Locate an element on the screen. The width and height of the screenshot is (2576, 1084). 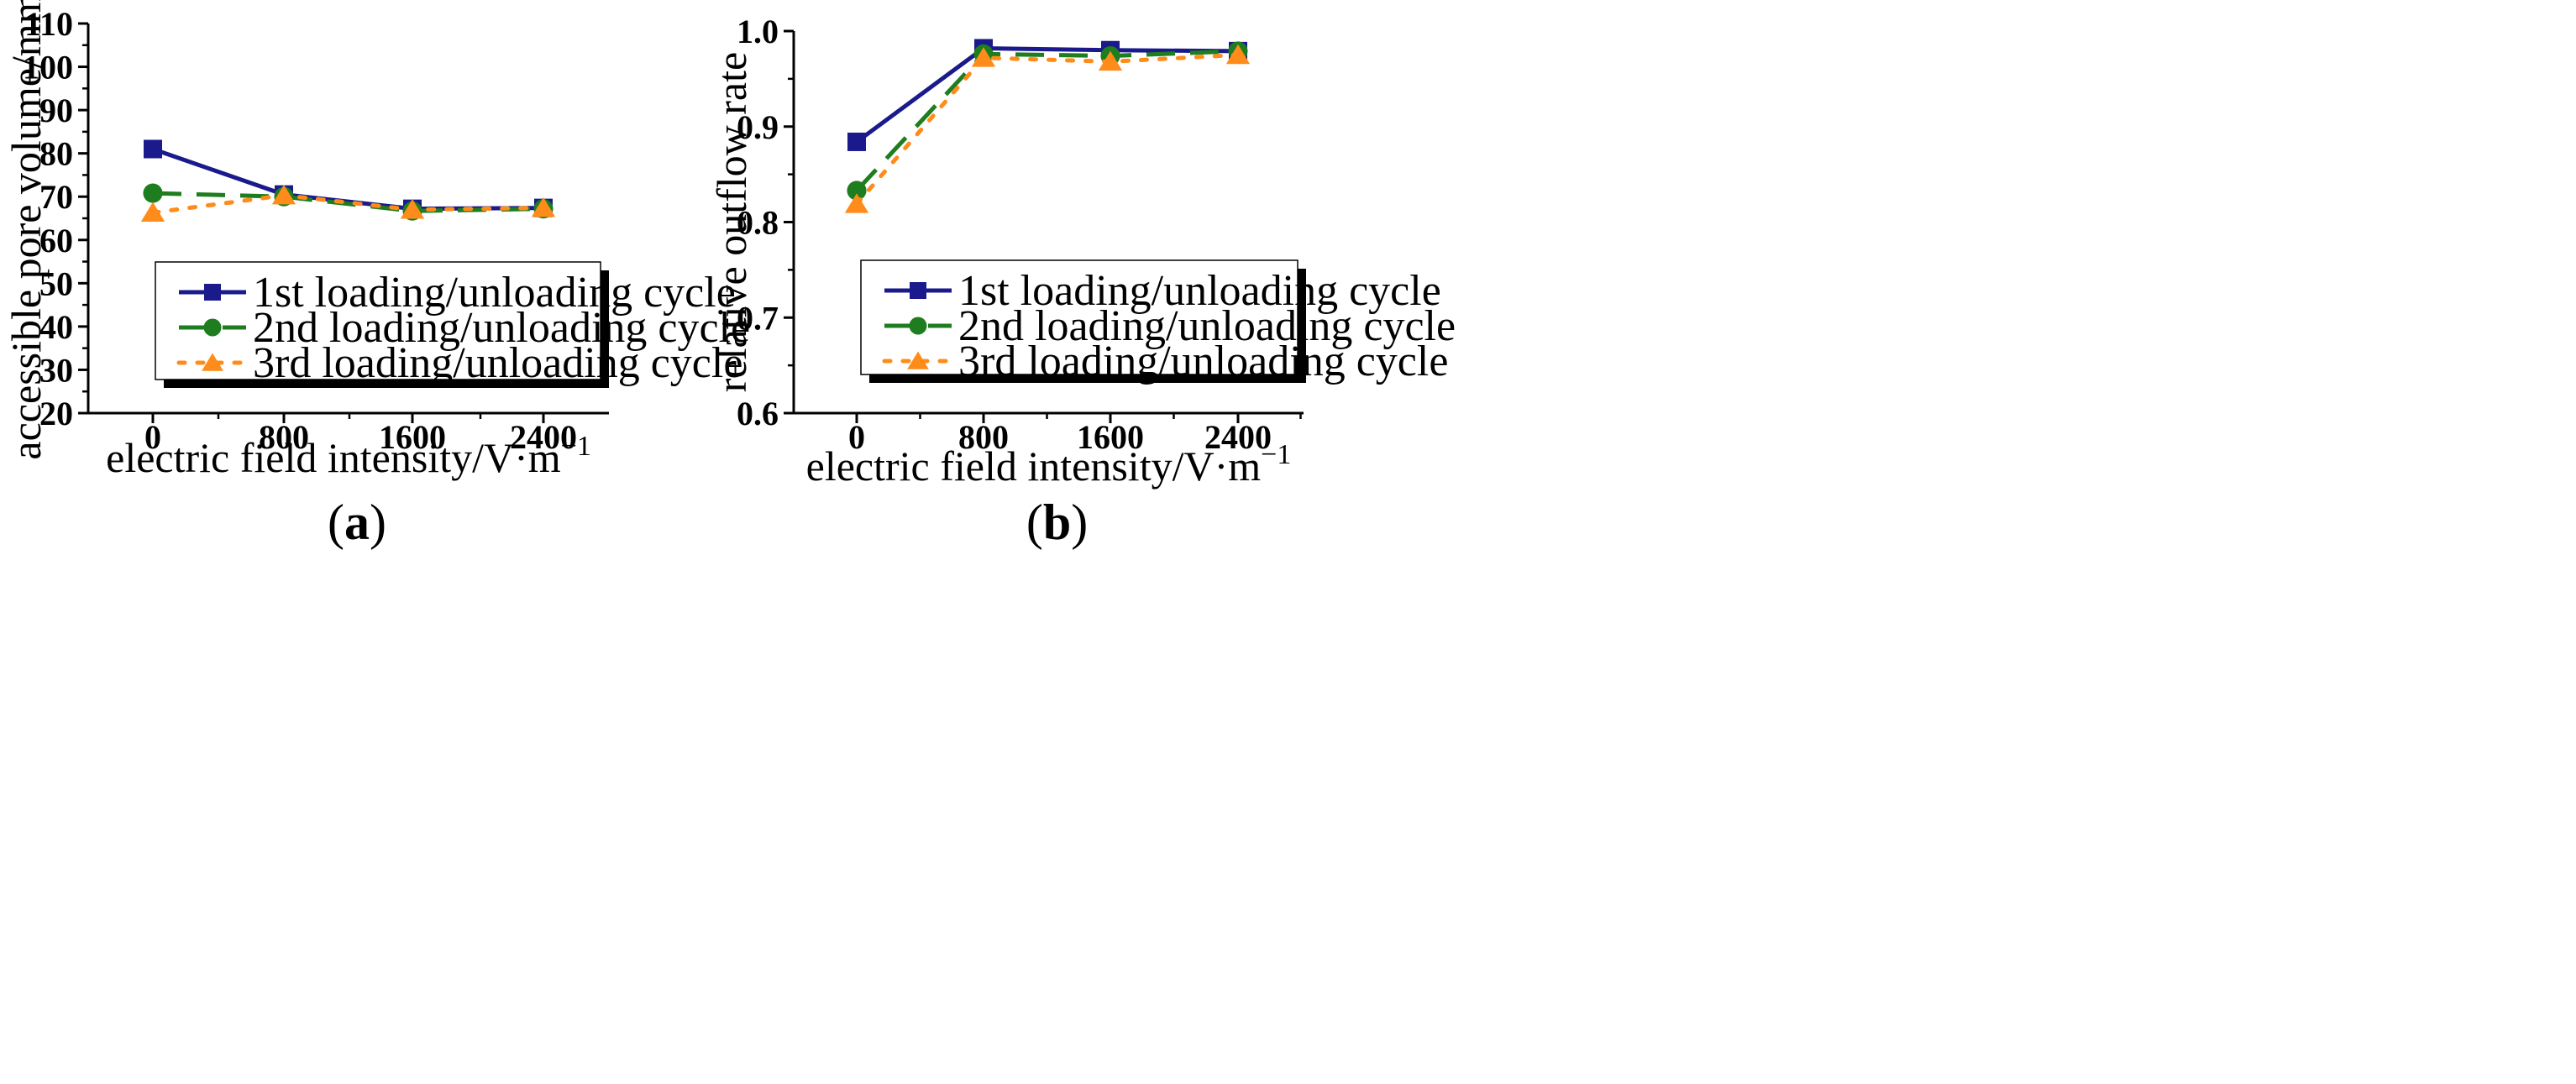
y-tick-label: 100 is located at coordinates (48, 67).